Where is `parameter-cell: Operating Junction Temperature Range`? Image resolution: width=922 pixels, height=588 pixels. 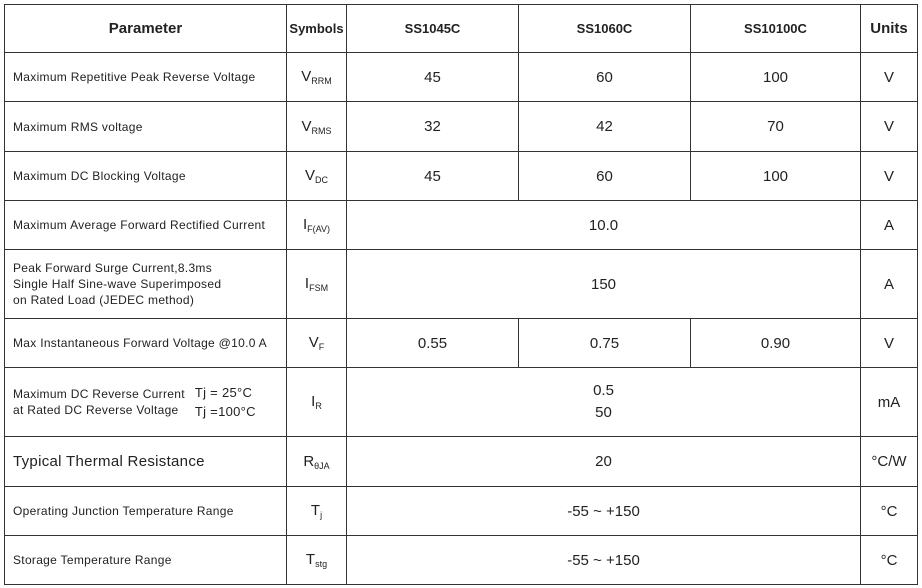
parameter-cell: Operating Junction Temperature Range is located at coordinates (145, 511).